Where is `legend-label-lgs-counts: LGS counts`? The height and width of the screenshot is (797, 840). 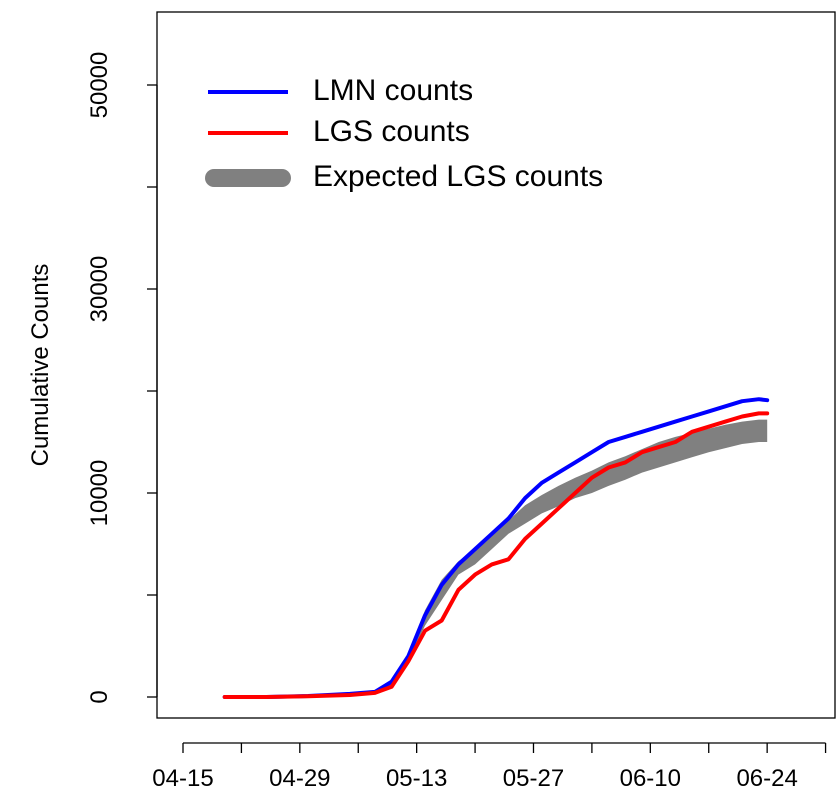 legend-label-lgs-counts: LGS counts is located at coordinates (391, 131).